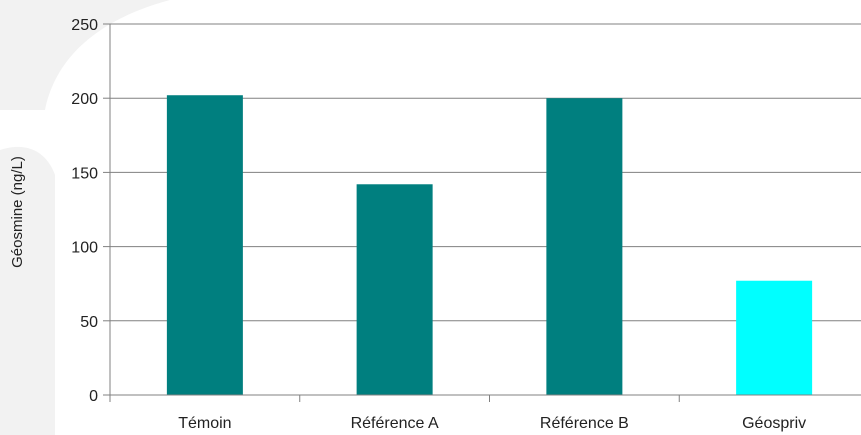  Describe the element at coordinates (395, 423) in the screenshot. I see `x-tick-label: Référence A` at that location.